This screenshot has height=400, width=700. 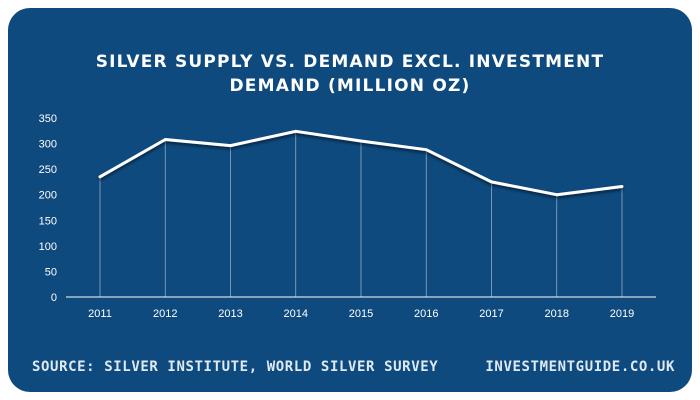 What do you see at coordinates (361, 163) in the screenshot?
I see `series-line` at bounding box center [361, 163].